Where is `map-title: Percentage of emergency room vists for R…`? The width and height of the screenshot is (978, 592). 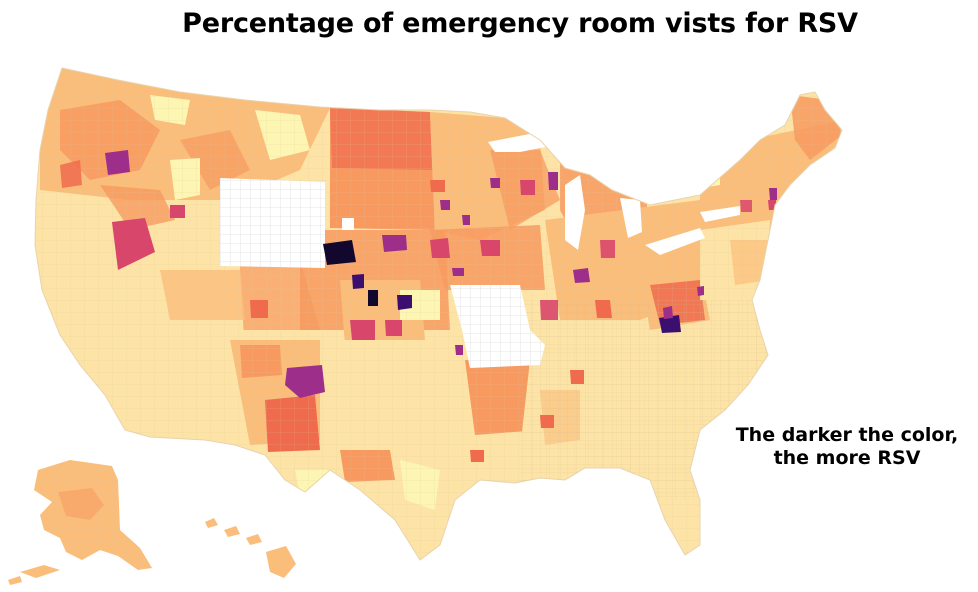 map-title: Percentage of emergency room vists for R… is located at coordinates (520, 23).